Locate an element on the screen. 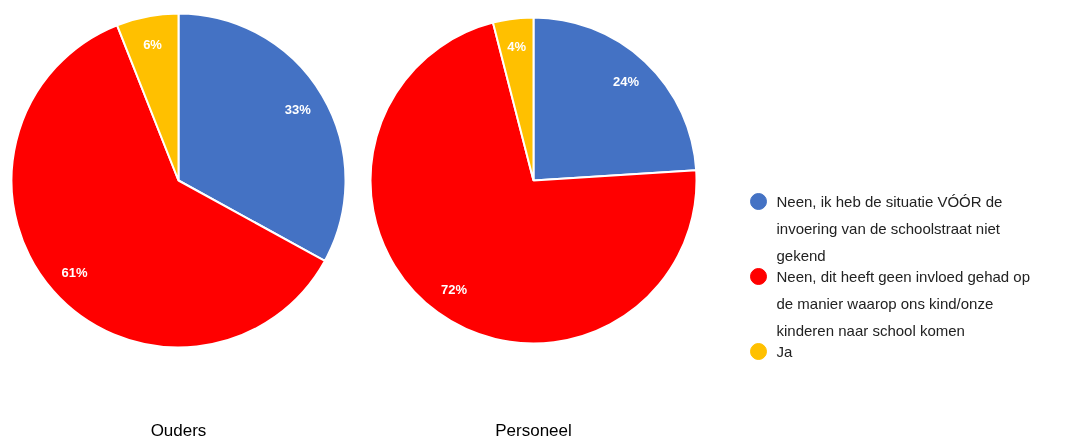  legend-label: Neen, ik heb de situatie VÓÓR de invoering van de schoolstraat niet gekend is located at coordinates (889, 228).